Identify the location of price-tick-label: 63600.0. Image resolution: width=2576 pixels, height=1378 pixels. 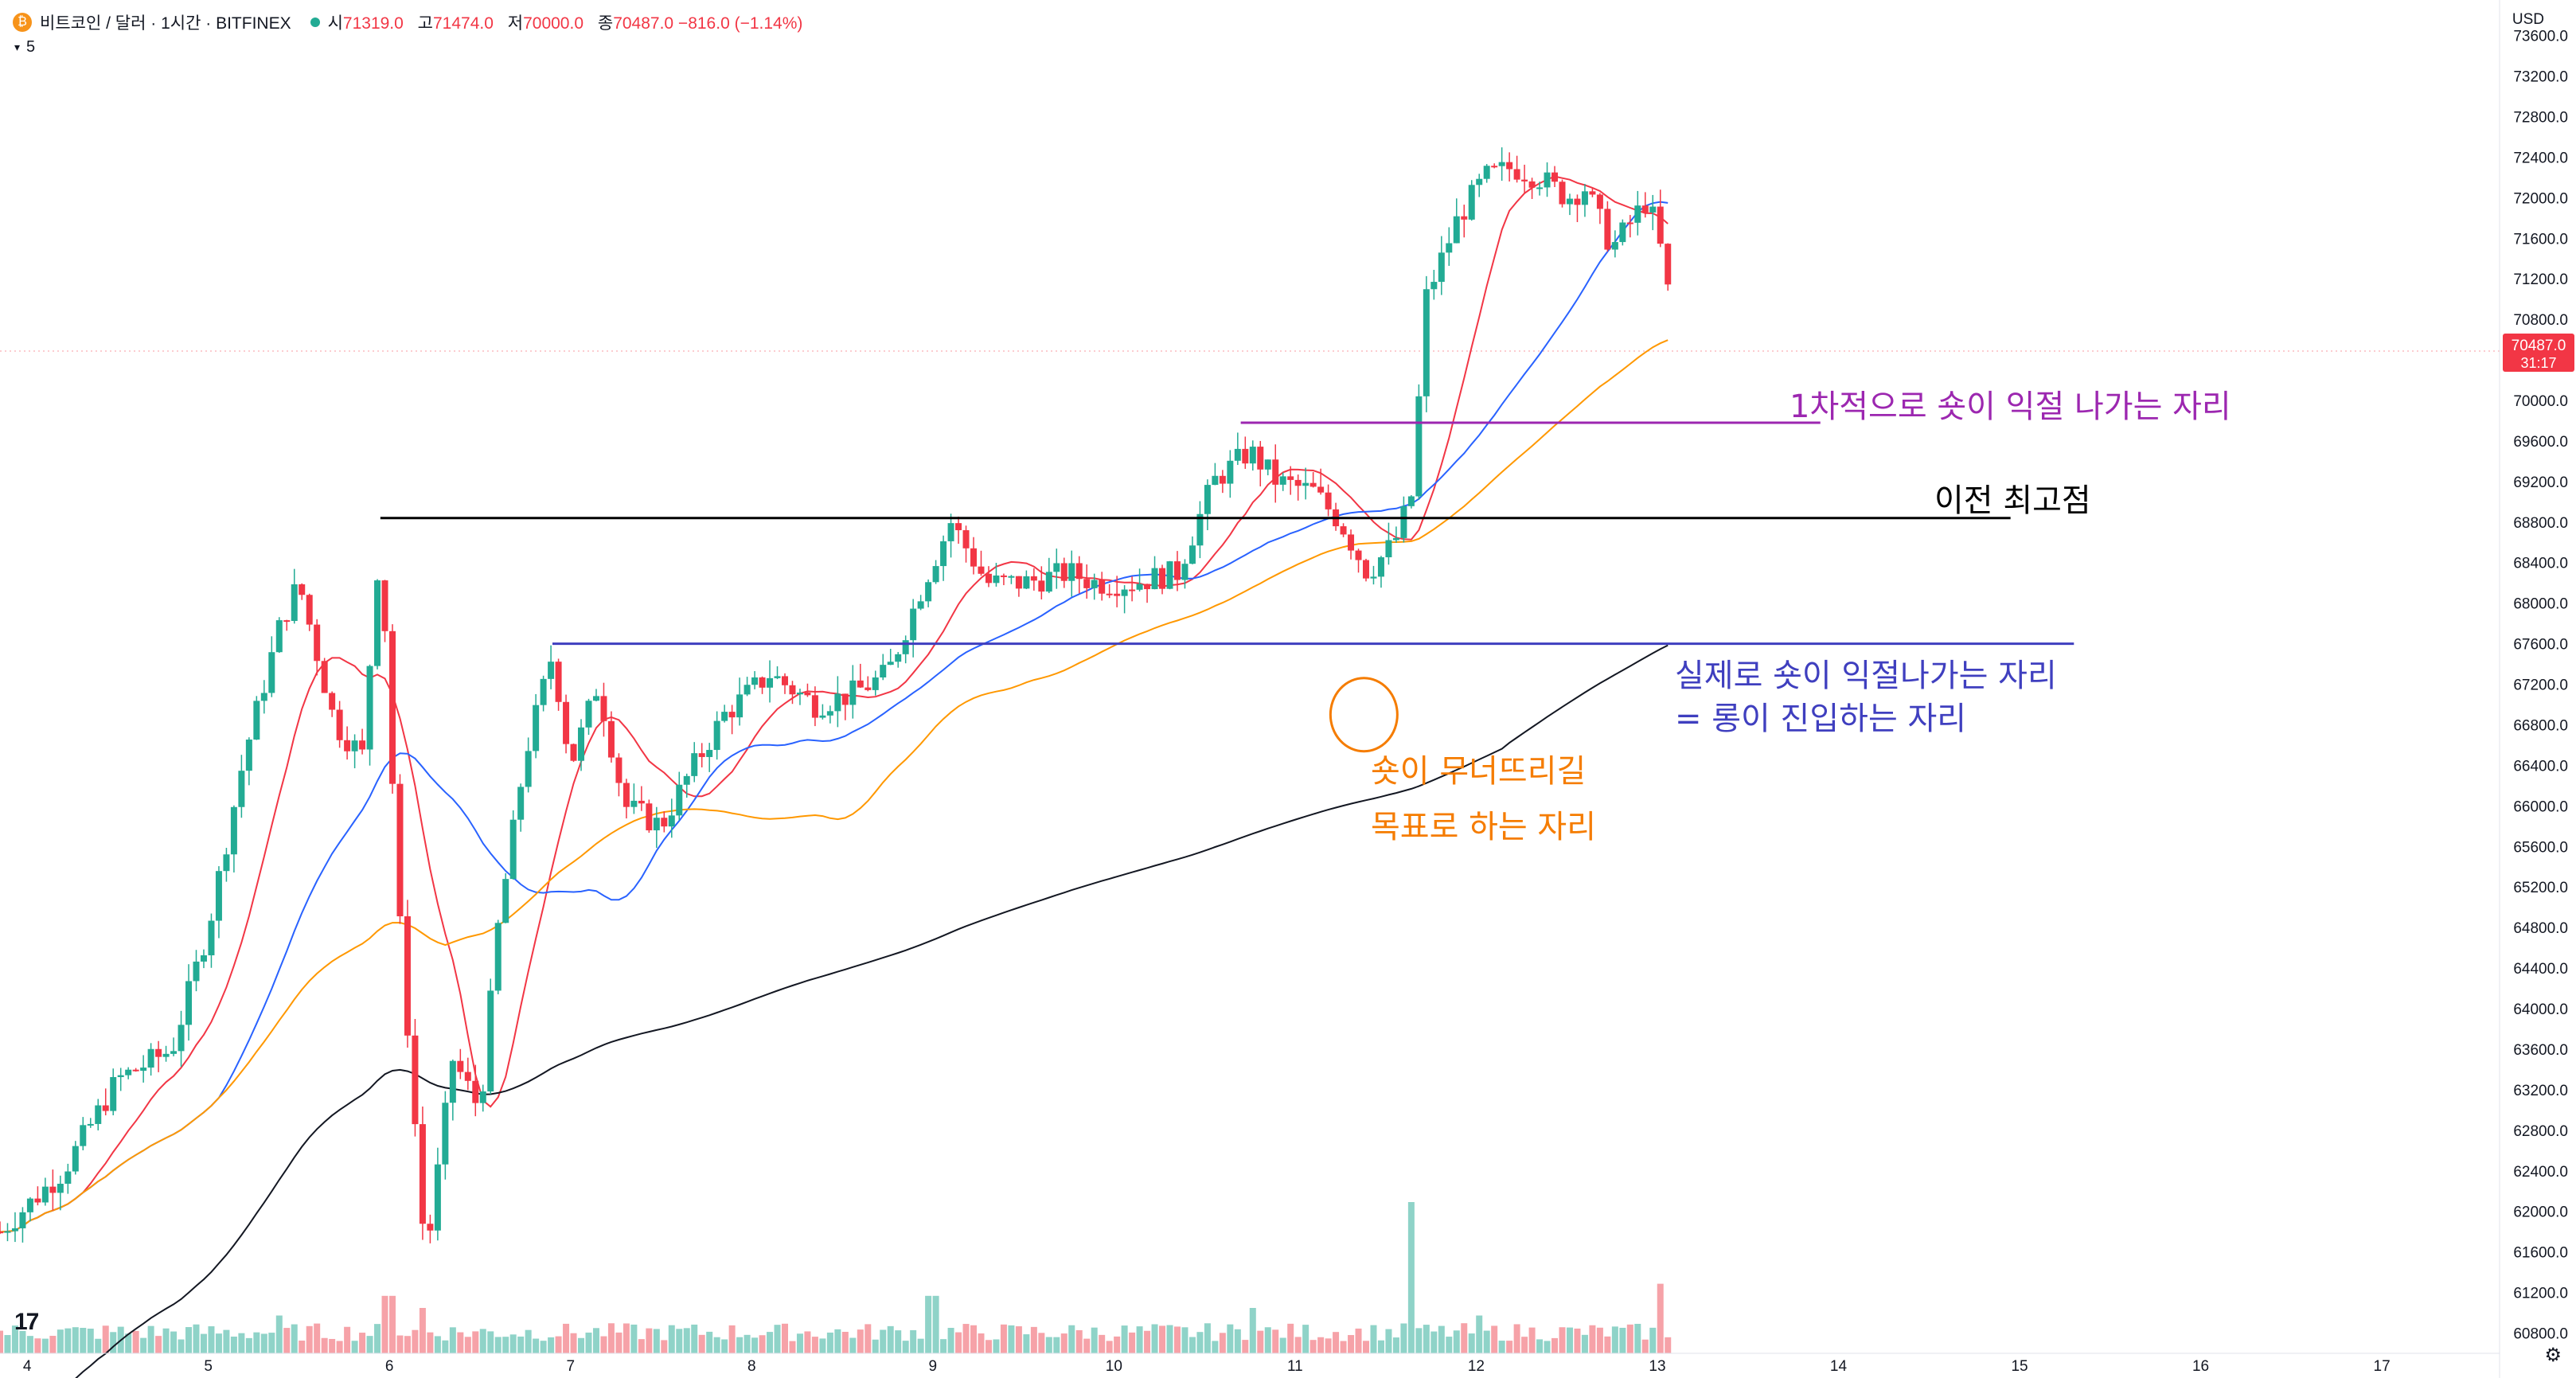
(2540, 1050).